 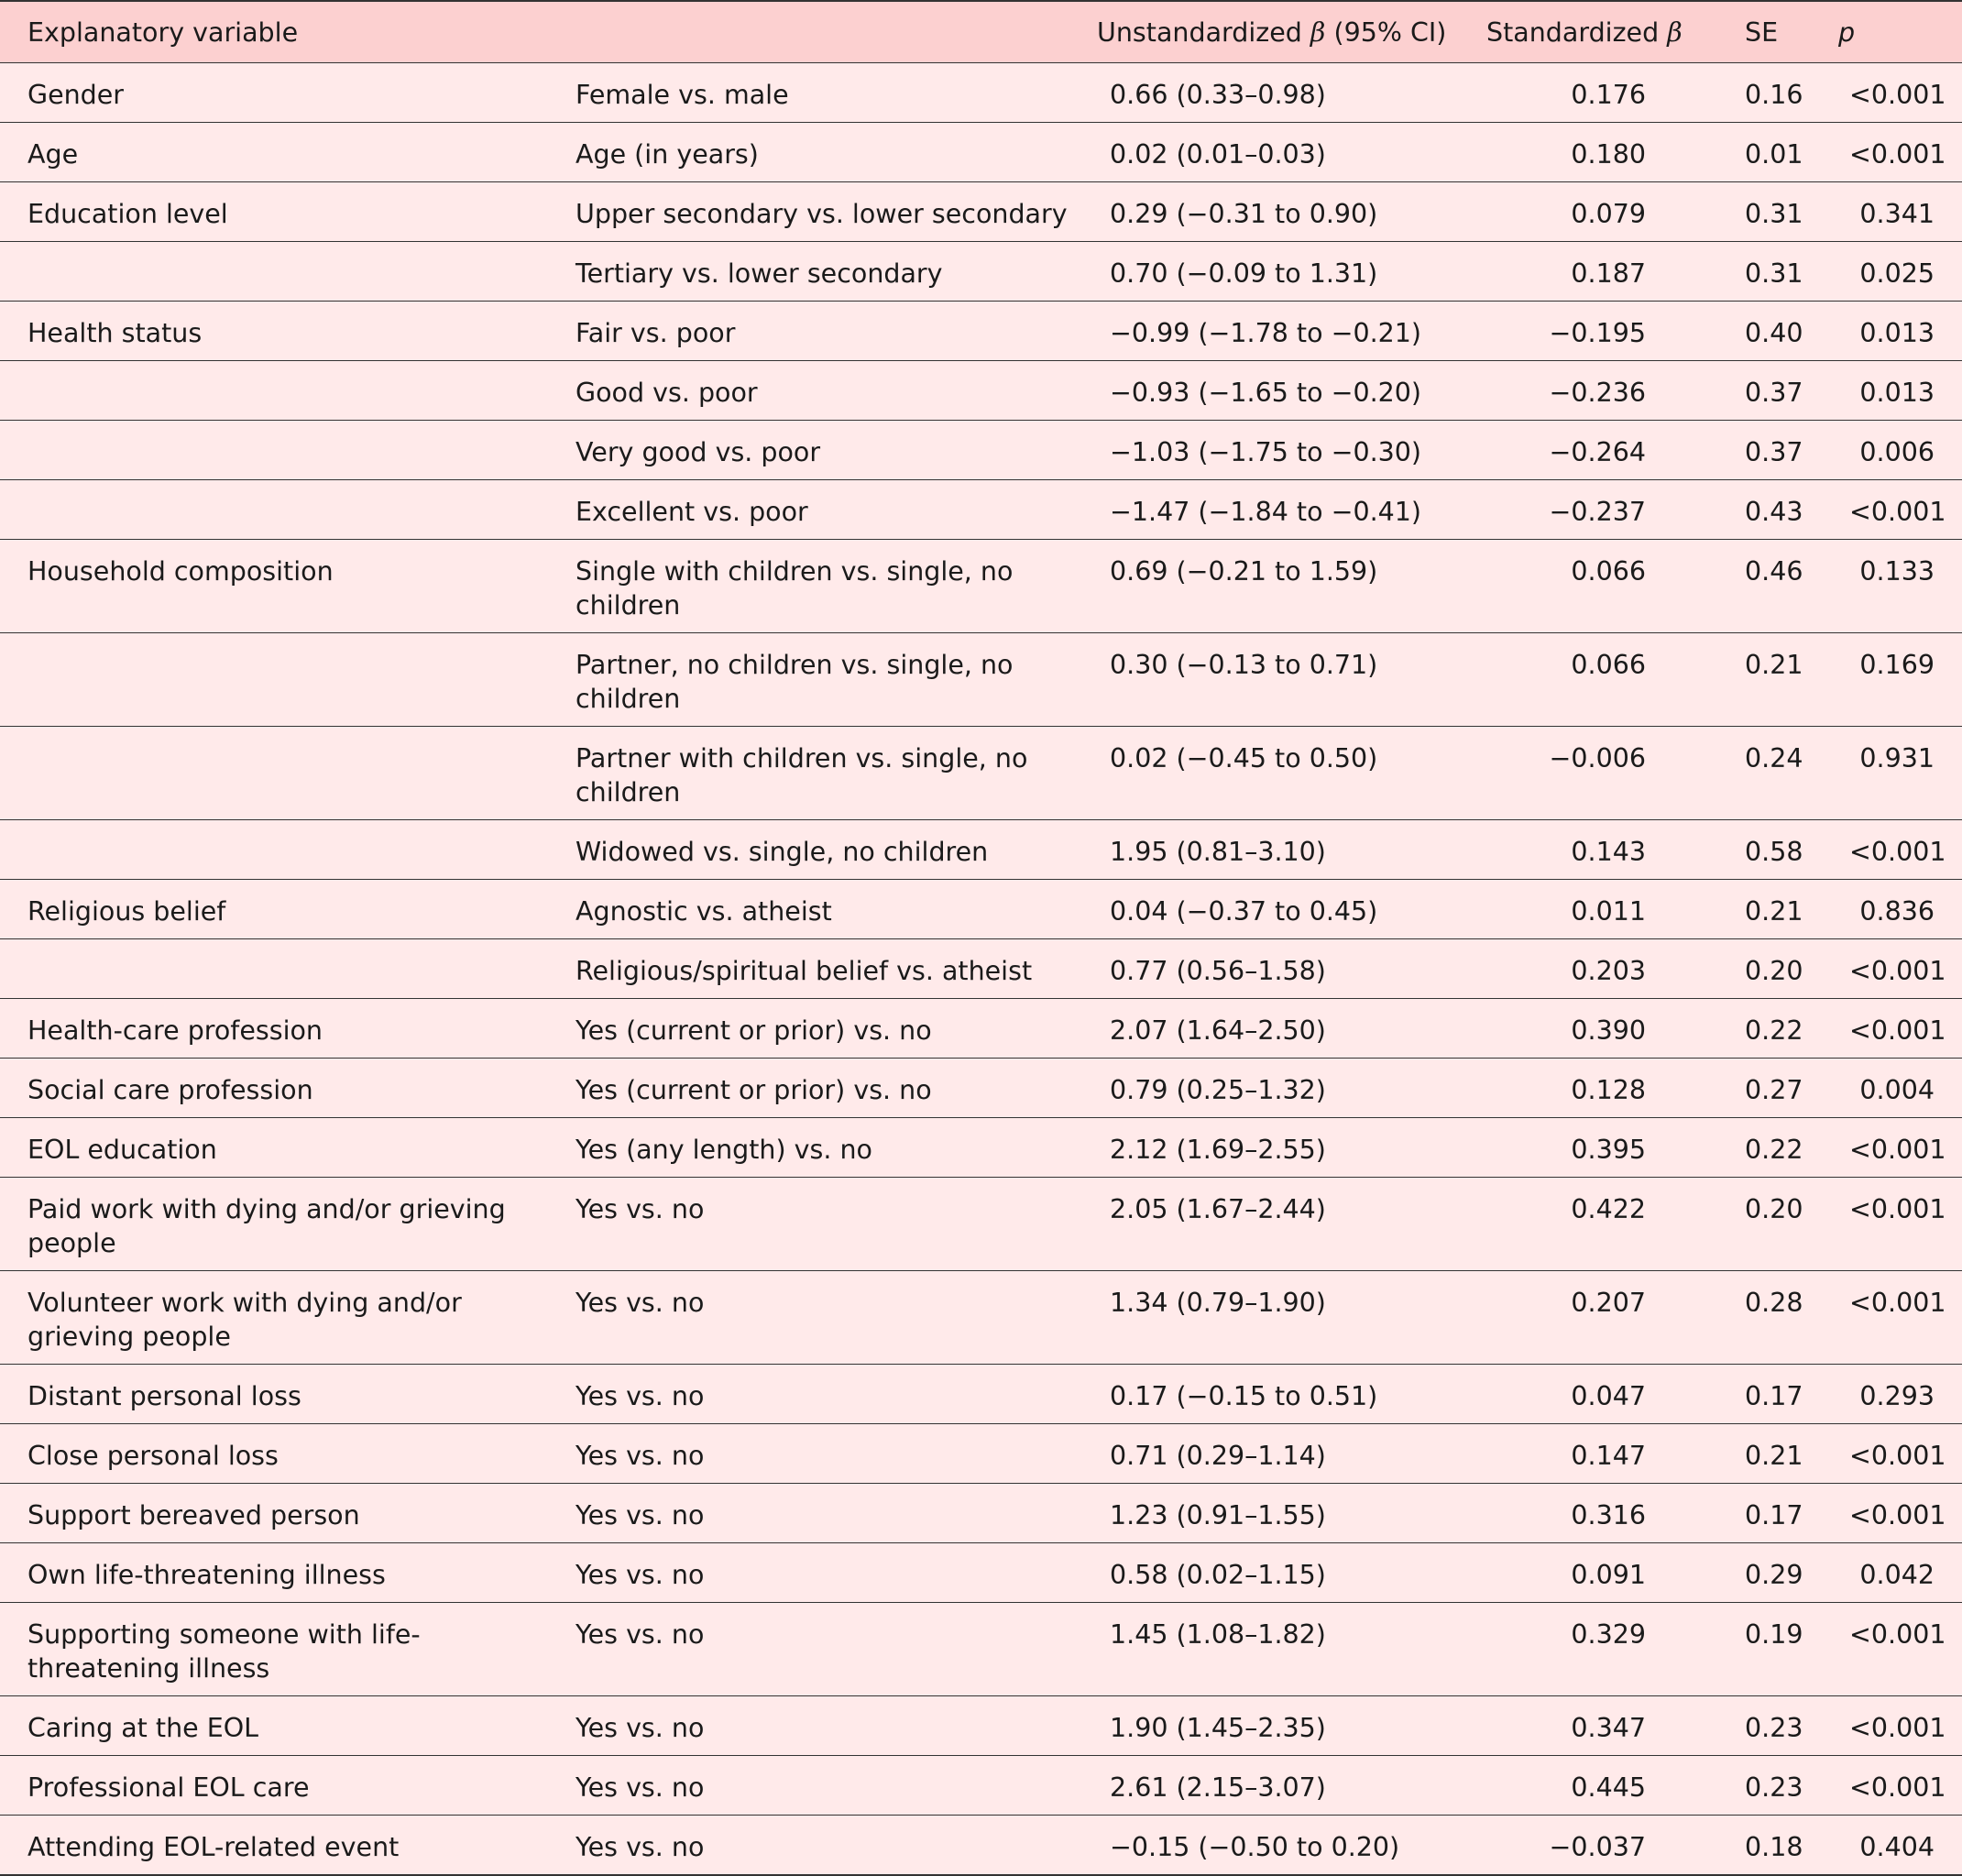 What do you see at coordinates (213, 1847) in the screenshot?
I see `cell-explanatory-variable: Attending EOL-related event` at bounding box center [213, 1847].